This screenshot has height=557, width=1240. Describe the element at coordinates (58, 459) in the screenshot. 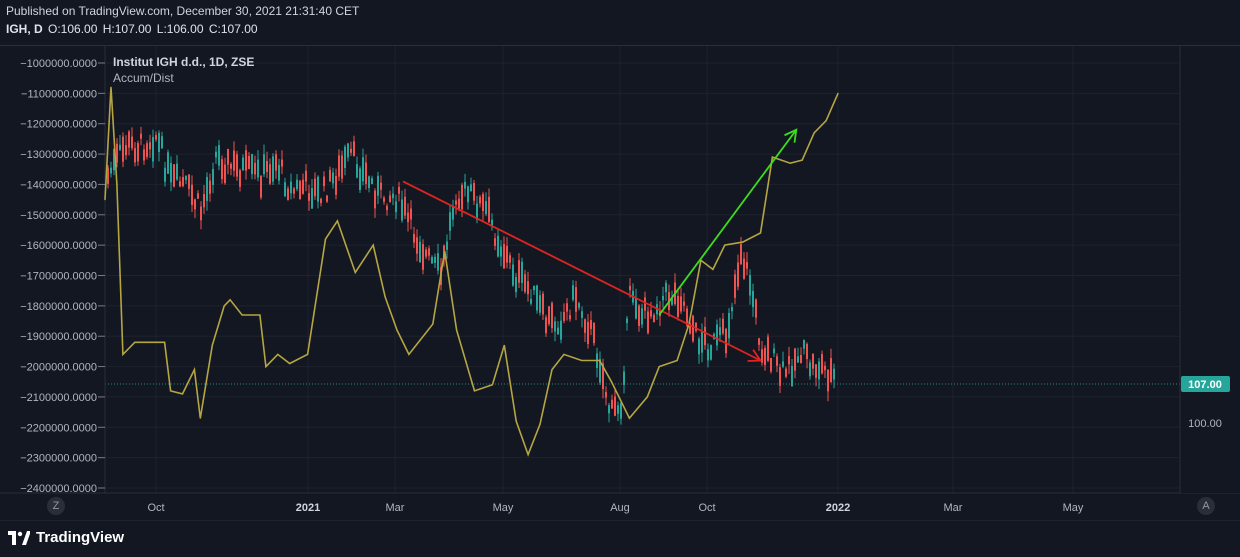

I see `y-tick-label: −2300000.0000` at that location.